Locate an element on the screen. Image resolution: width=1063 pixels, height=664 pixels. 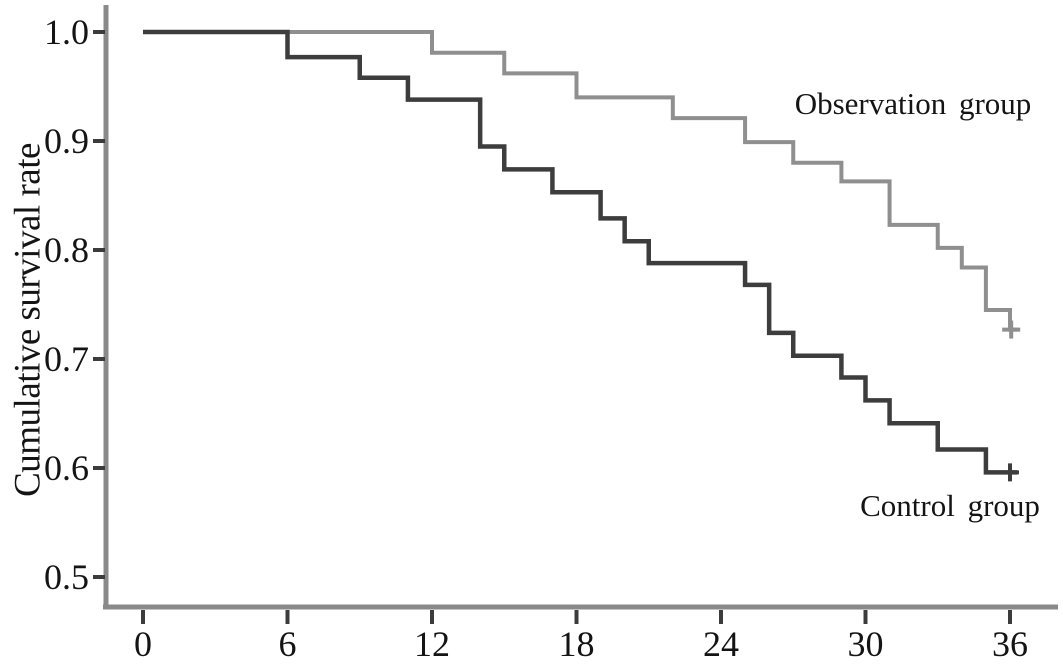
x-tick-label: 6 is located at coordinates (287, 644).